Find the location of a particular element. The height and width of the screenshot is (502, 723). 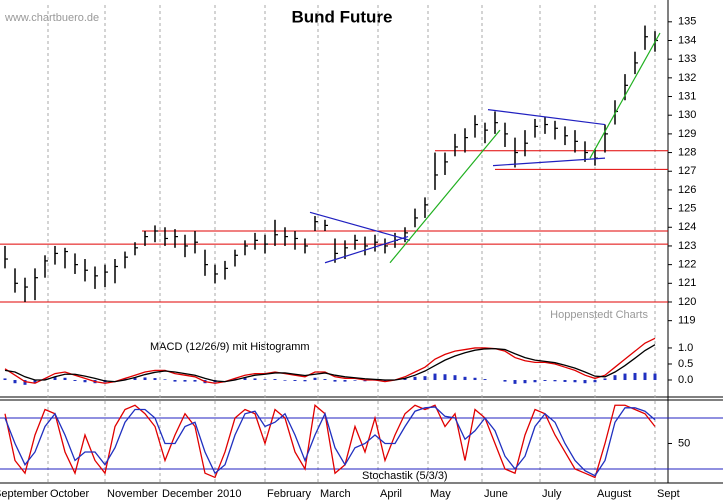

y-tick-label: 134 is located at coordinates (687, 40).